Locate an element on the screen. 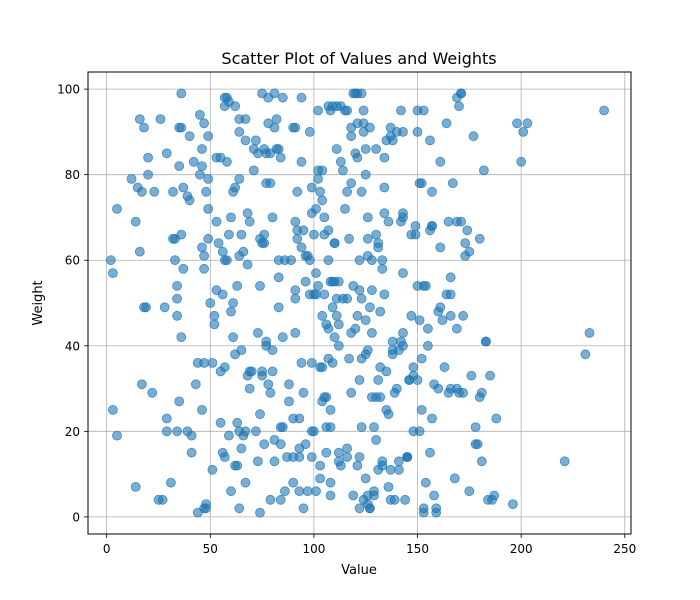 The image size is (700, 600). y-tick-label: 100 is located at coordinates (68, 90).